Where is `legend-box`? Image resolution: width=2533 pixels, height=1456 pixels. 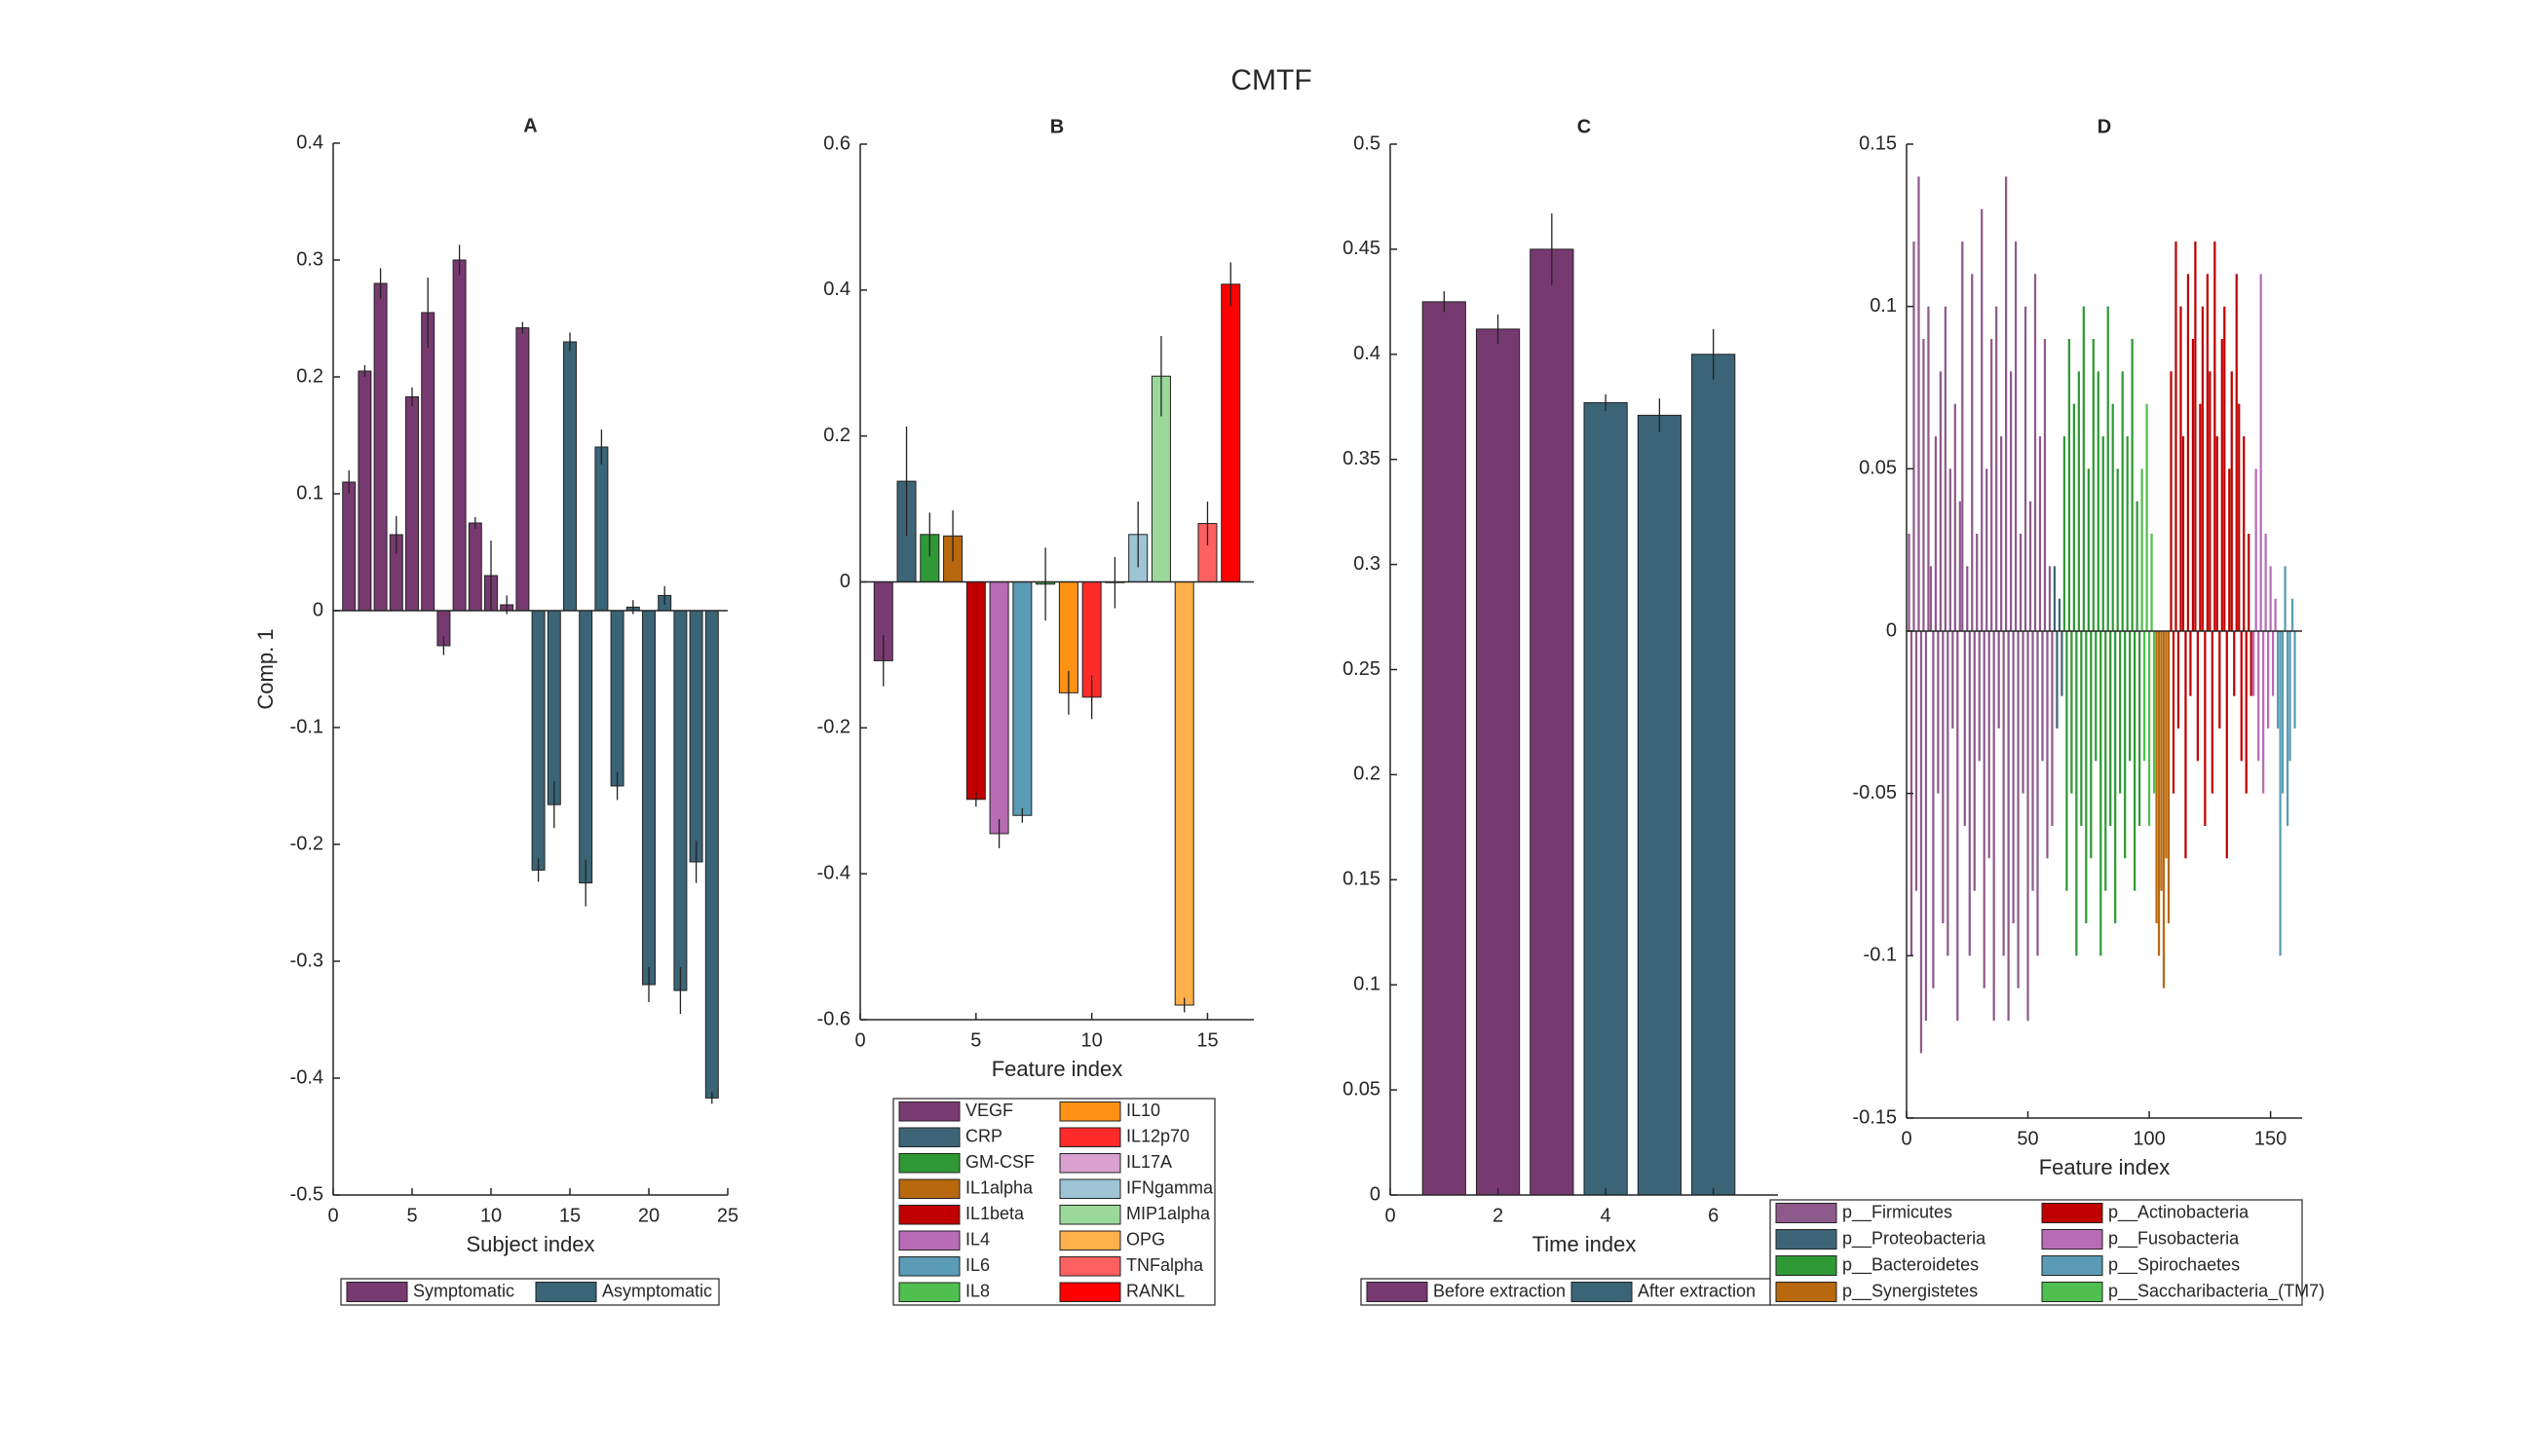 legend-box is located at coordinates (1565, 1292).